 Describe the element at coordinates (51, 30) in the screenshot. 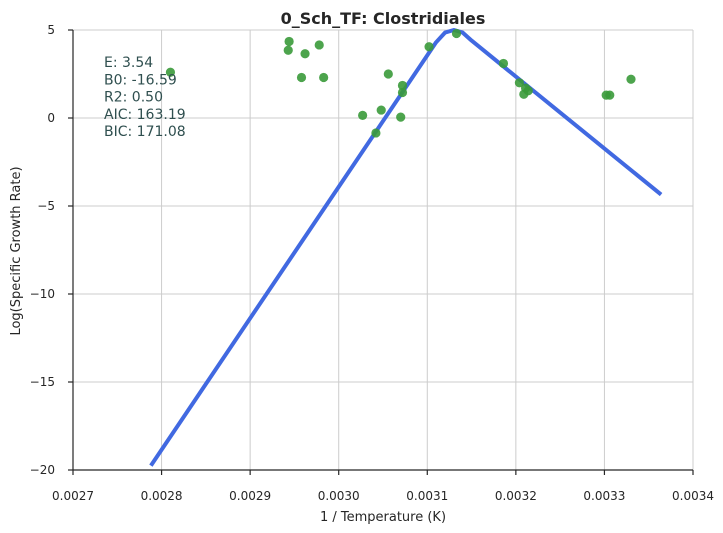

I see `y-tick-label: 5` at that location.